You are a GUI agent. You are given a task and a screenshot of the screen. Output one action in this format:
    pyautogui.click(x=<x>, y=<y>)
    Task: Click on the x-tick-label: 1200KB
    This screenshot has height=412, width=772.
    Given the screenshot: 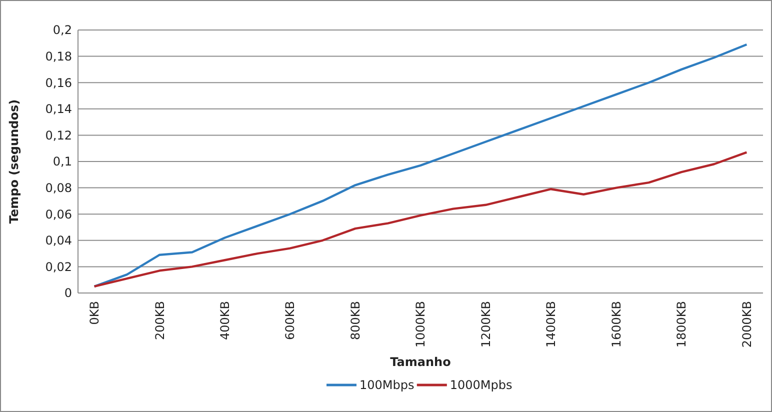 What is the action you would take?
    pyautogui.click(x=485, y=324)
    